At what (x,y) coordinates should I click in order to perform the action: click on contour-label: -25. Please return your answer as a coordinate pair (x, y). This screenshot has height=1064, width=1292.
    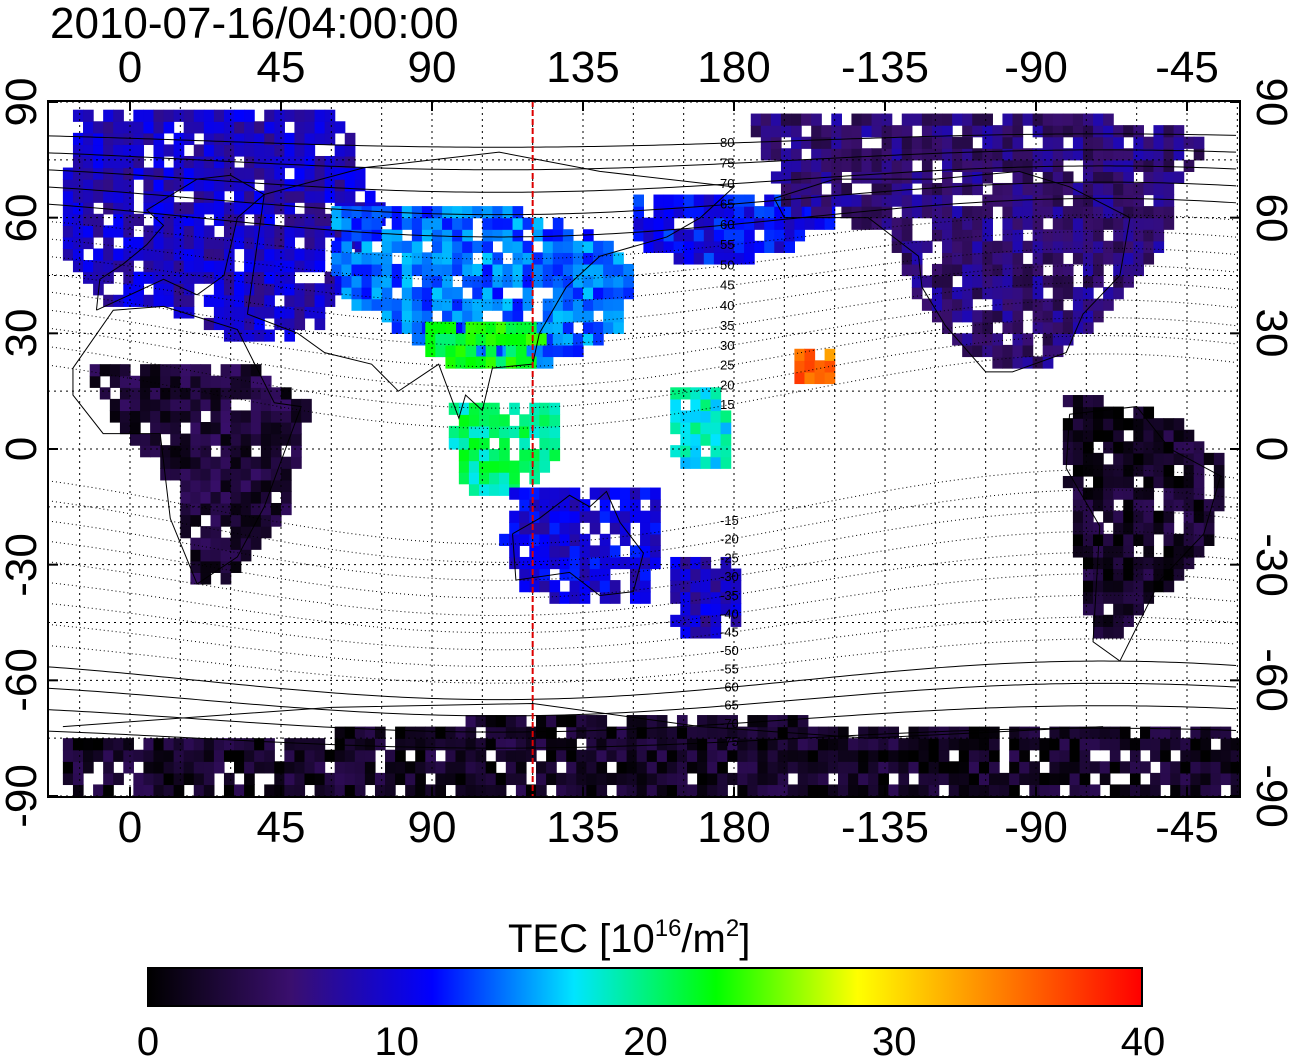
    Looking at the image, I should click on (729, 557).